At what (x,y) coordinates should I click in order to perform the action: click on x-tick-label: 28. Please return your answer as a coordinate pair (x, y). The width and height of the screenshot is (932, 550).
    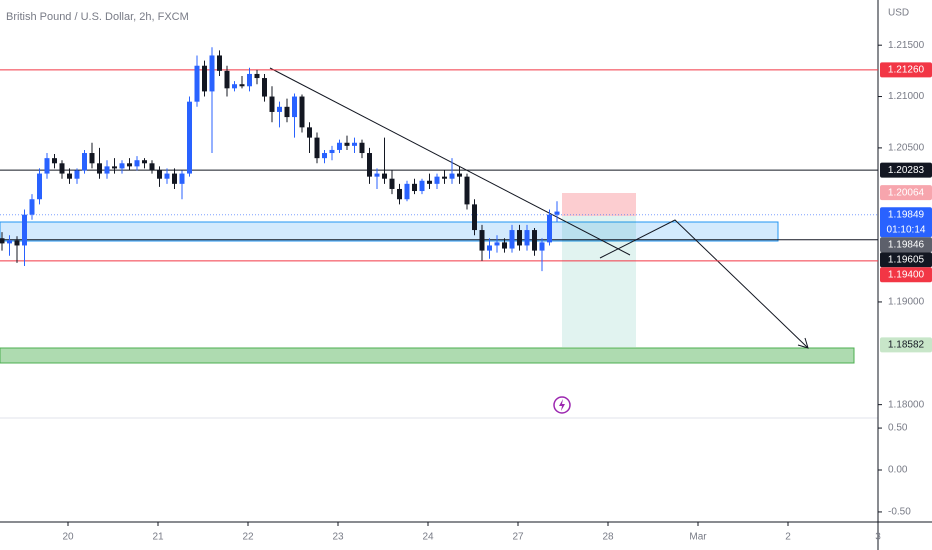
    Looking at the image, I should click on (608, 537).